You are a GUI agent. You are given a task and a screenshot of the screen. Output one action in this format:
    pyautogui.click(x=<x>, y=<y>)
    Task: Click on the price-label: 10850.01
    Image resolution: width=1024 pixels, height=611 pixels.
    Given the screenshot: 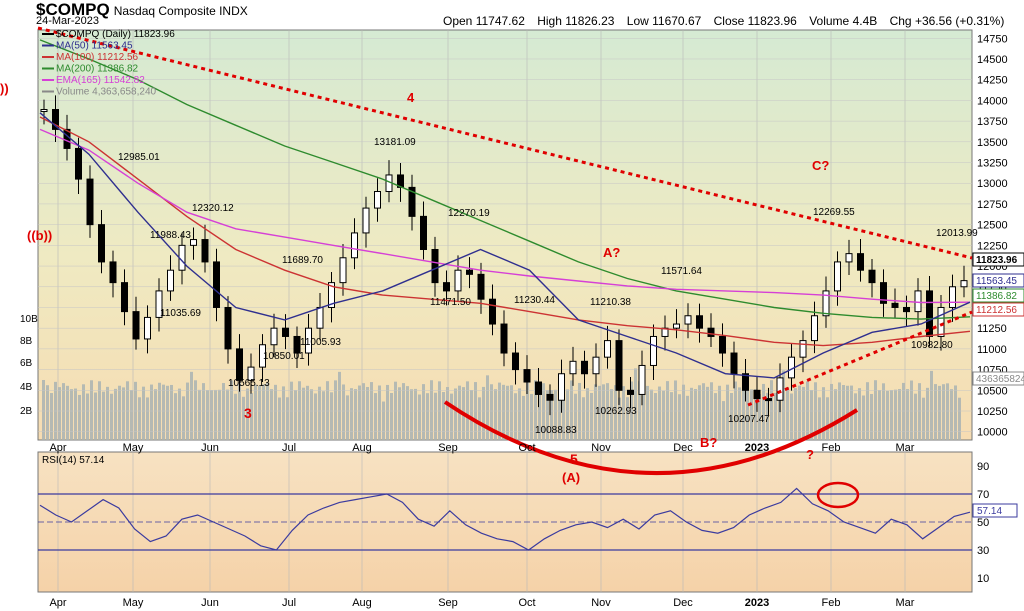 What is the action you would take?
    pyautogui.click(x=284, y=356)
    